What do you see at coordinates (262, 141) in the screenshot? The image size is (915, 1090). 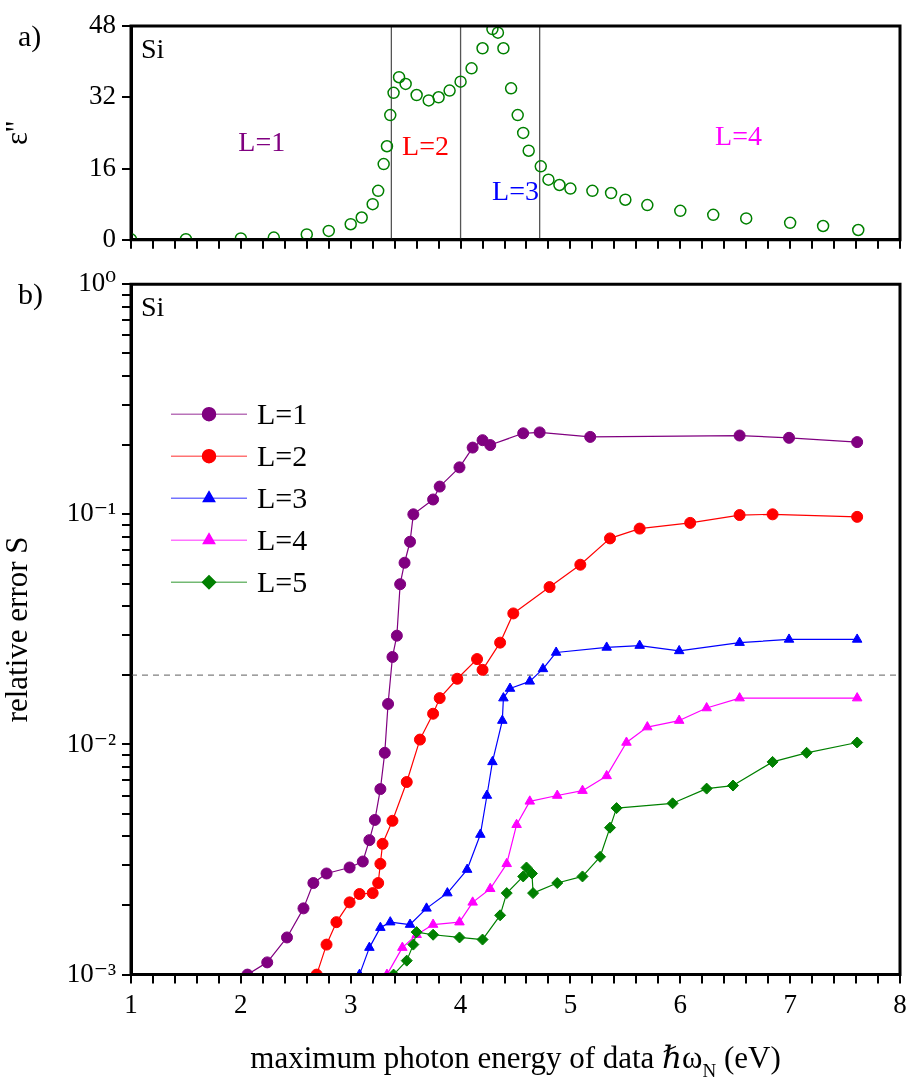 I see `annotation: L=1` at bounding box center [262, 141].